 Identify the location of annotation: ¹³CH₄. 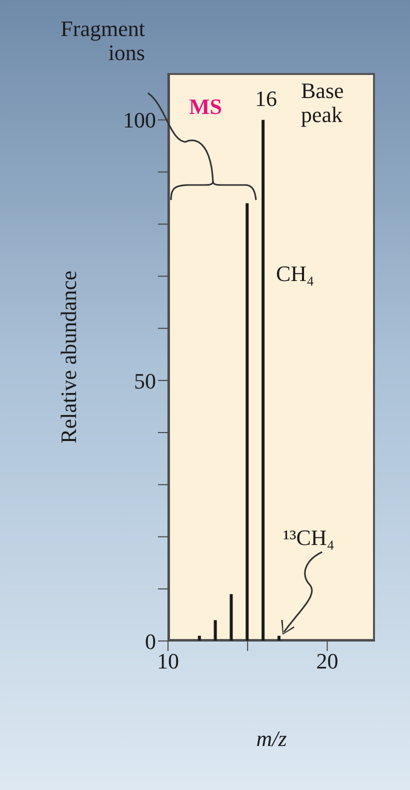
(308, 537).